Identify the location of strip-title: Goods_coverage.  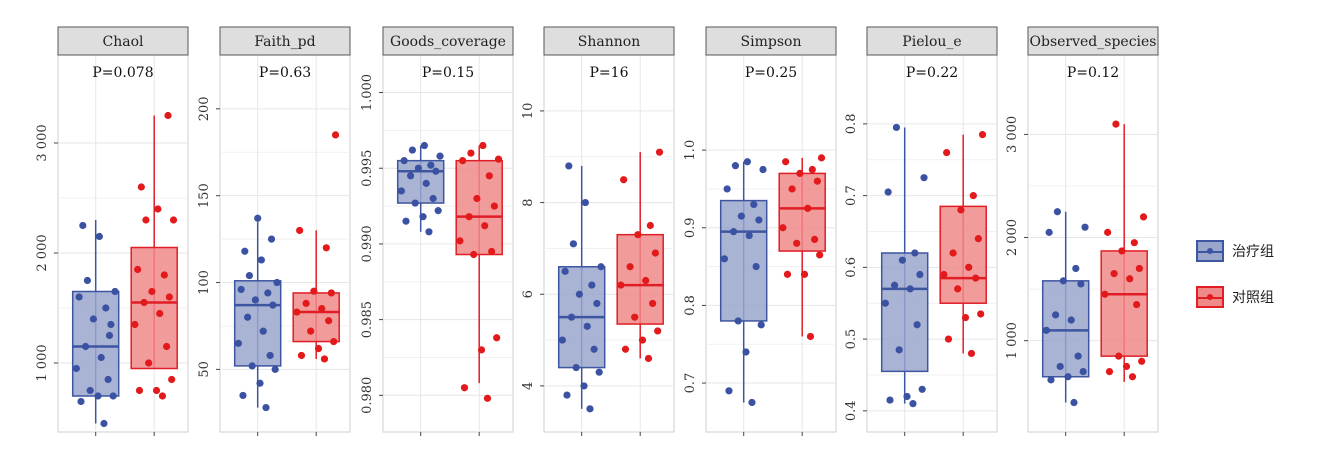
(448, 42).